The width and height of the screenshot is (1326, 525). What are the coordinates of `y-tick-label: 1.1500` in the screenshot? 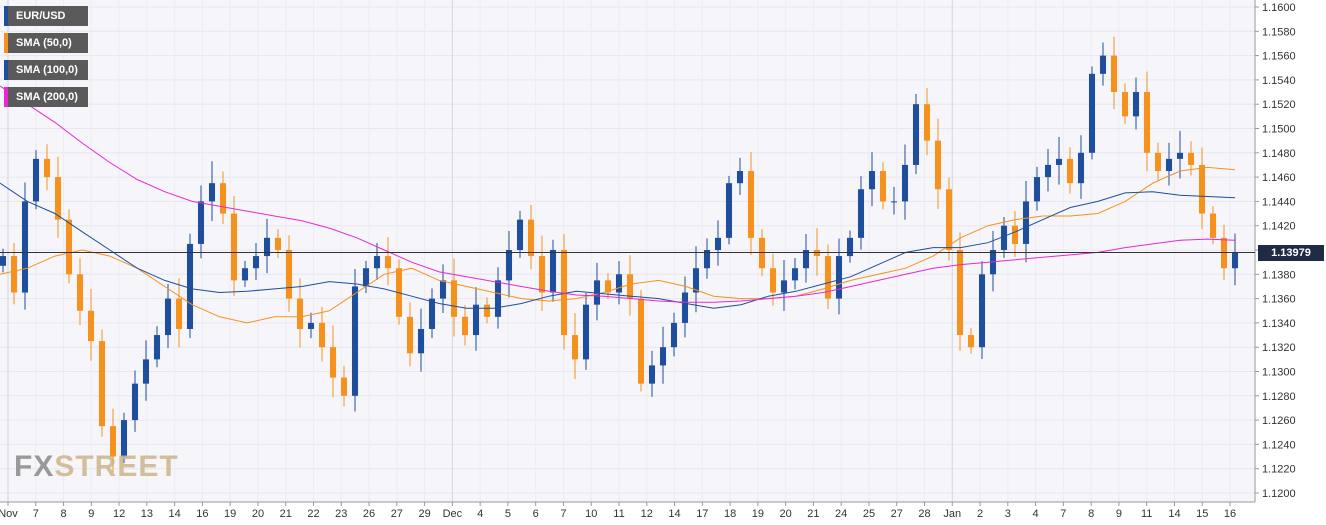 It's located at (1279, 130).